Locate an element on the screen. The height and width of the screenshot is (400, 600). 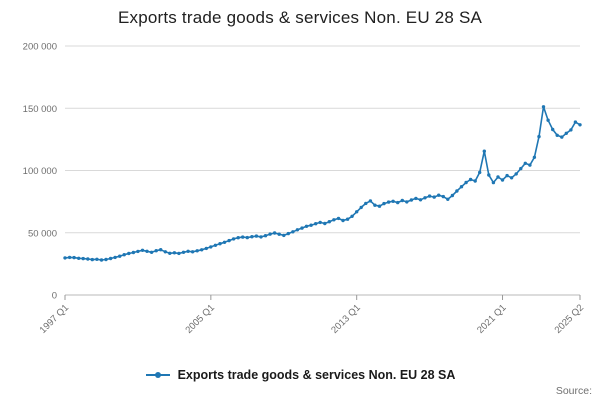
source-label: Source: is located at coordinates (573, 391).